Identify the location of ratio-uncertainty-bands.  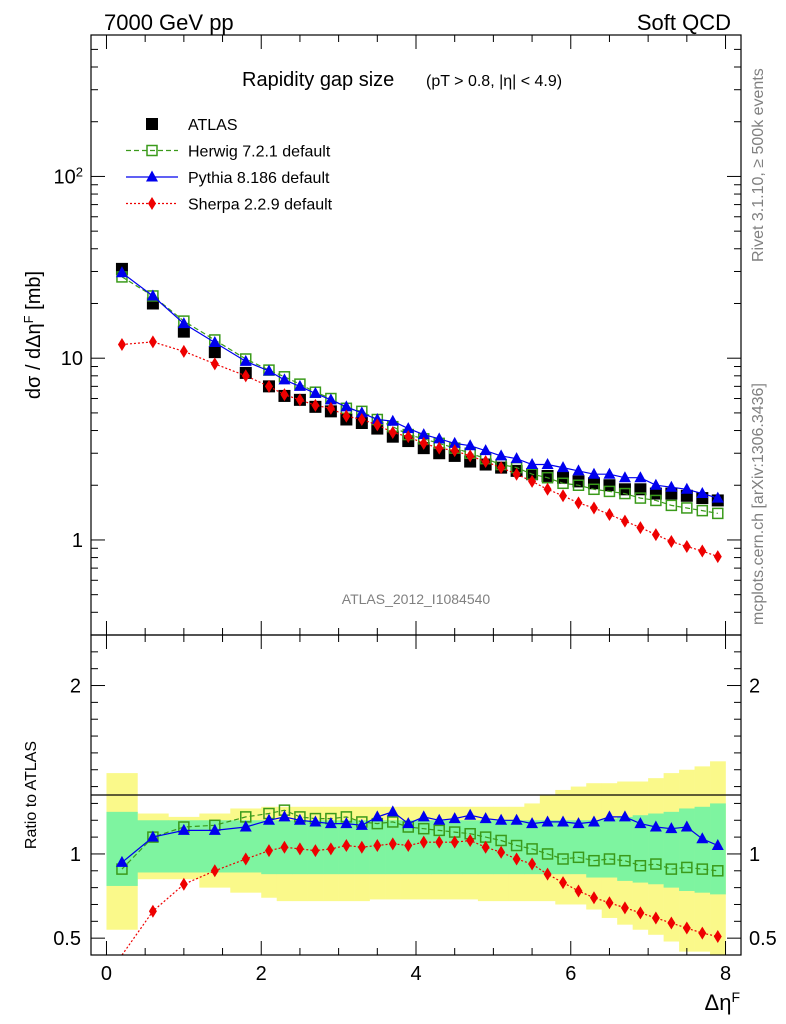
(416, 858).